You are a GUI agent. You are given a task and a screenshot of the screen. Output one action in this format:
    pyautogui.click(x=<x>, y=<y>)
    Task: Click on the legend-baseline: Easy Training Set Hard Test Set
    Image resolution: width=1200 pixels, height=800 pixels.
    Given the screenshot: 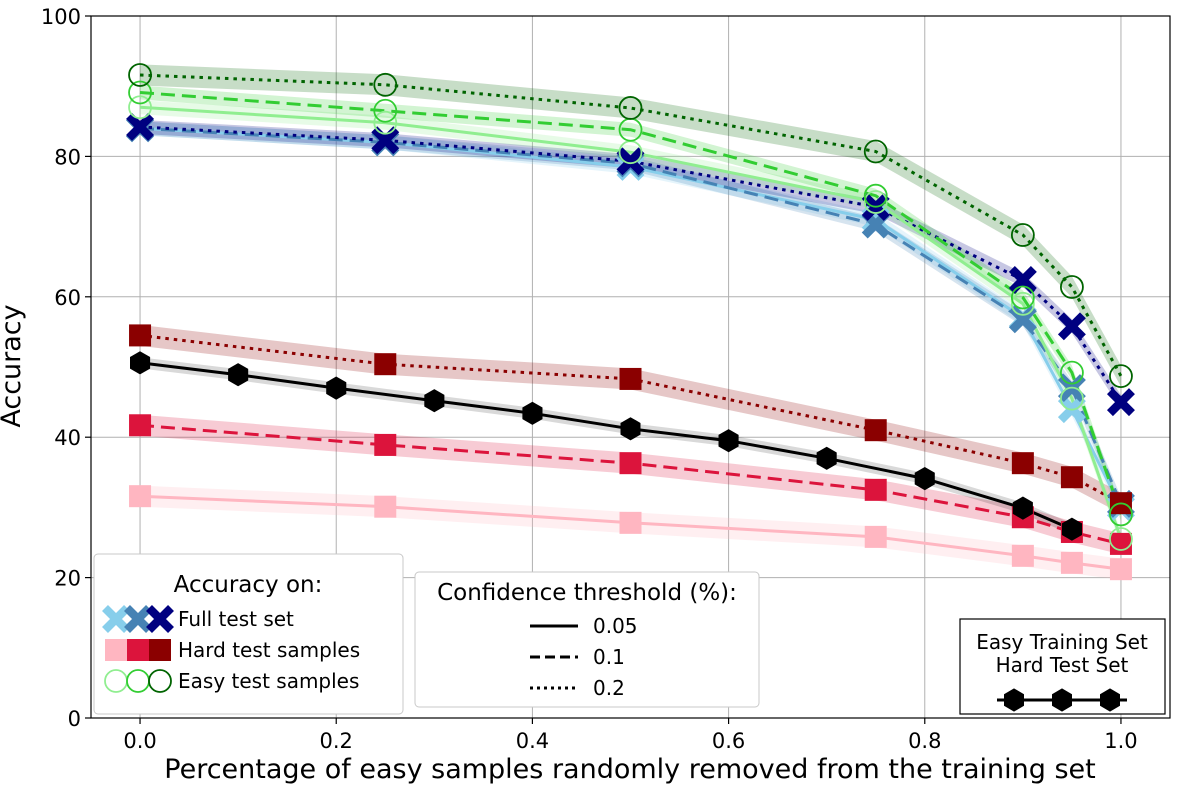 What is the action you would take?
    pyautogui.click(x=1062, y=666)
    